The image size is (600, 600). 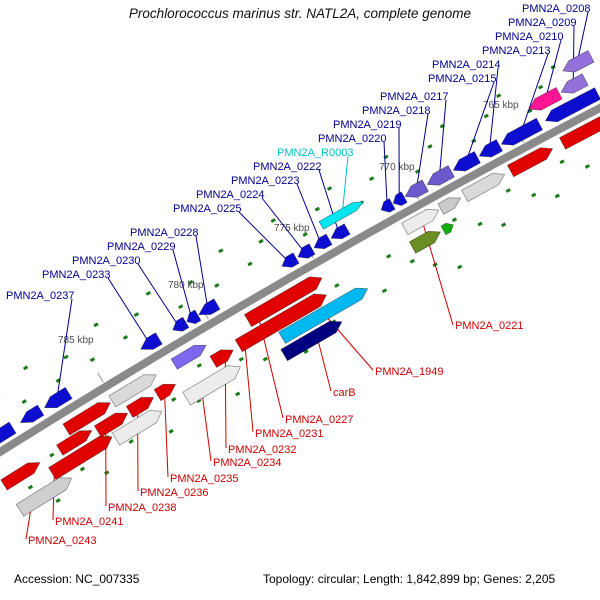 What do you see at coordinates (141, 247) in the screenshot?
I see `gene-label: PMN2A_0229` at bounding box center [141, 247].